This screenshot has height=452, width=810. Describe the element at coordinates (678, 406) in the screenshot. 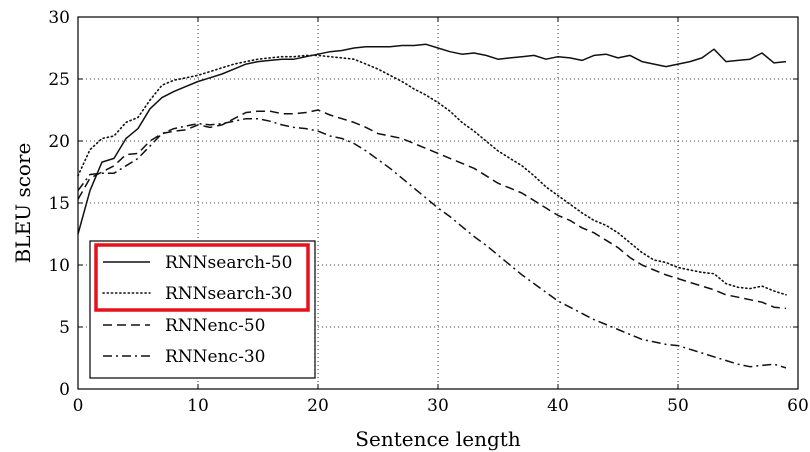

I see `x-tick-label: 50` at that location.